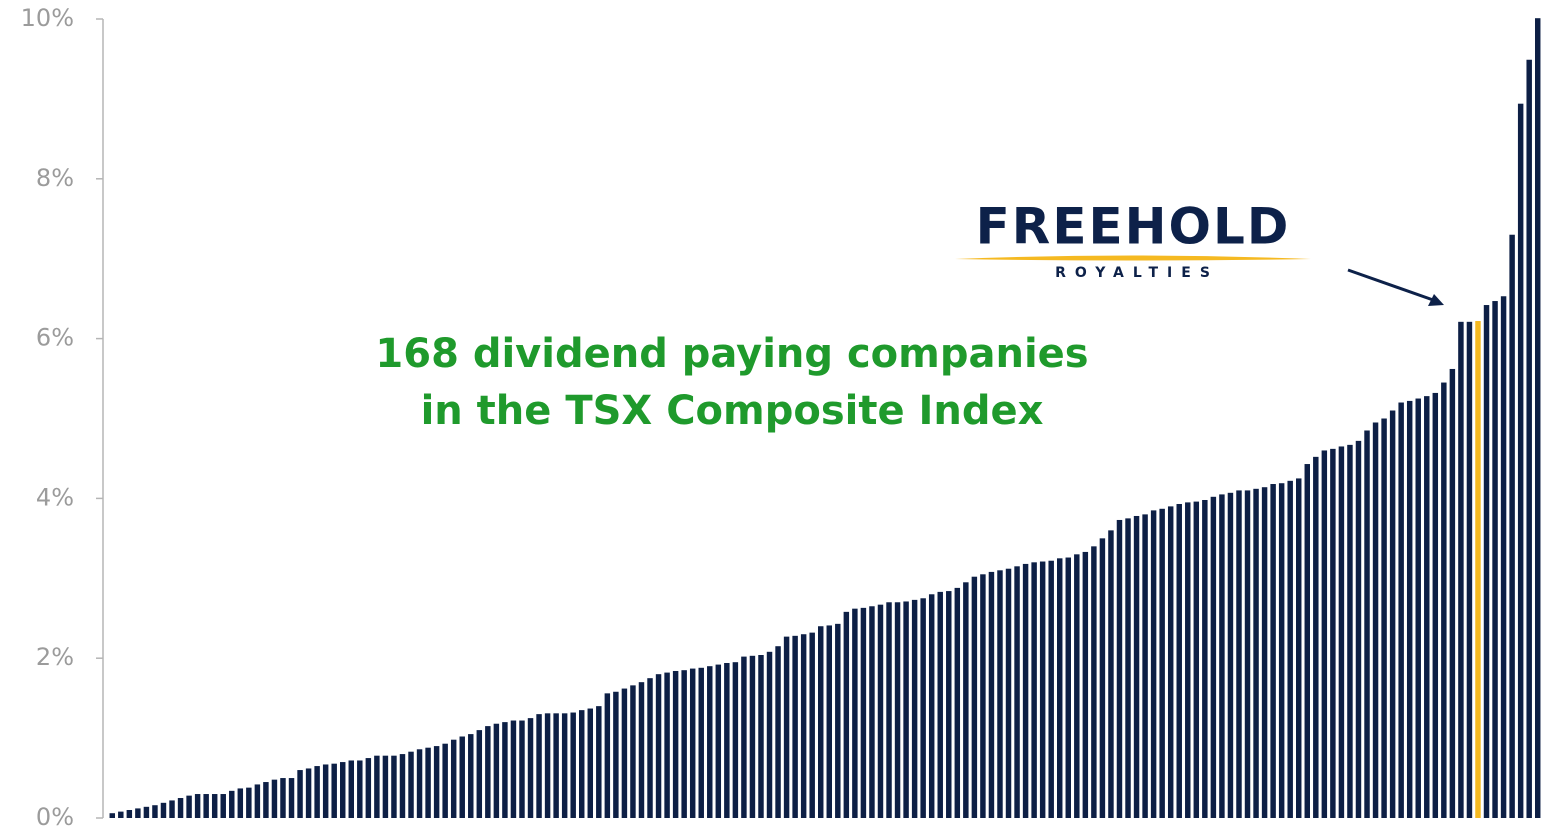 This screenshot has height=830, width=1557. I want to click on y-tick-label: 0%, so click(55, 816).